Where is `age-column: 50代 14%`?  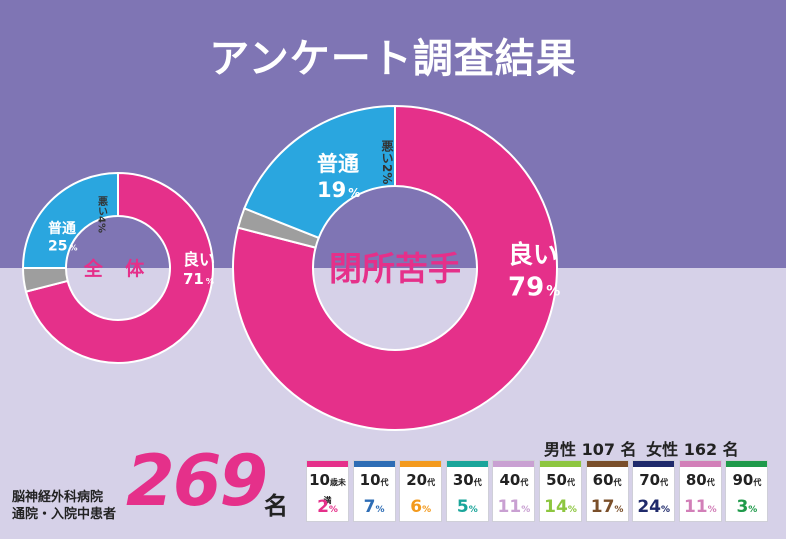
age-column: 50代 14% is located at coordinates (560, 491).